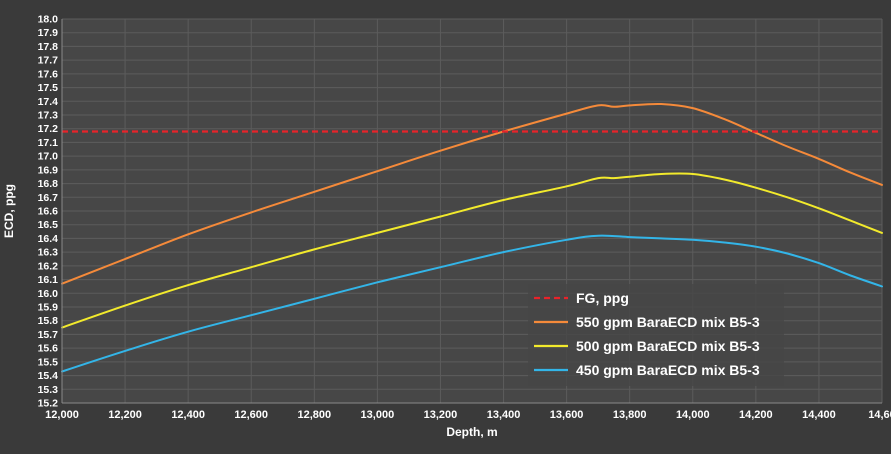 The width and height of the screenshot is (891, 454). Describe the element at coordinates (48, 102) in the screenshot. I see `y-tick-label: 17.4` at that location.